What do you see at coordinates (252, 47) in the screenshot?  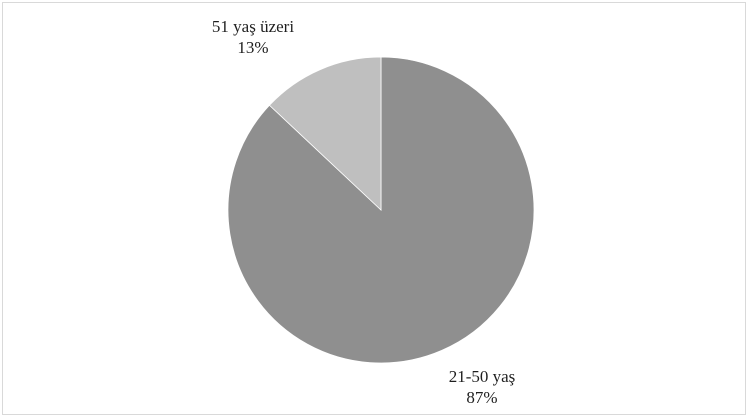 I see `slice-percent-label: 13%` at bounding box center [252, 47].